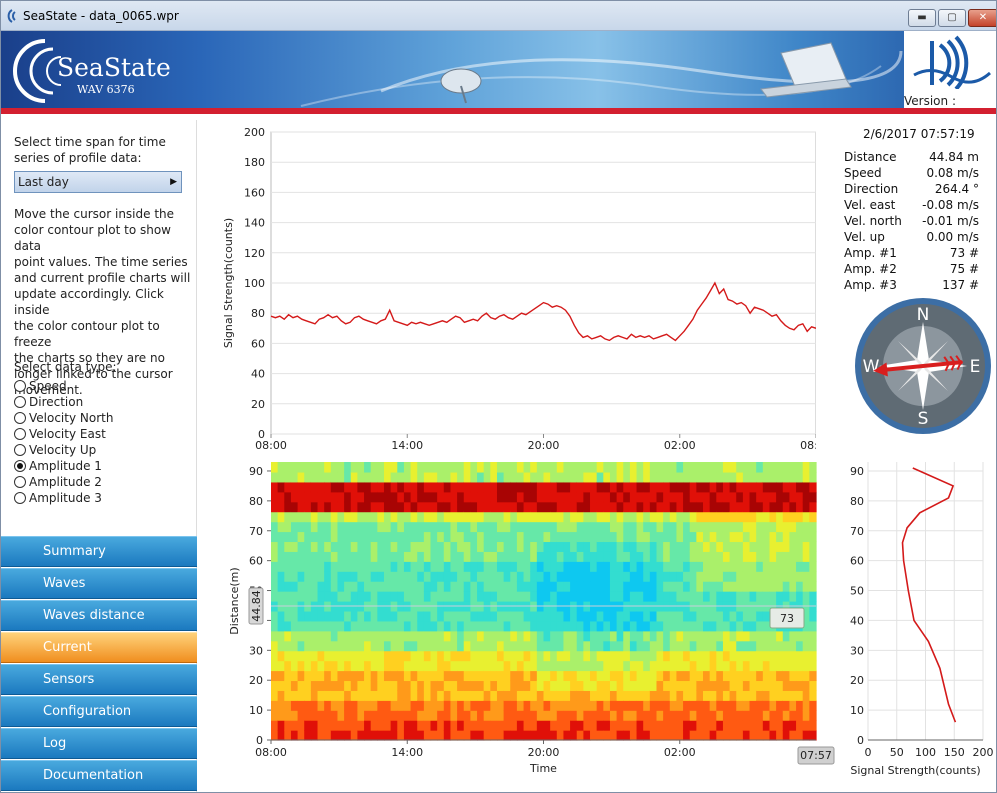  I want to click on datatype-radio: Direction, so click(48, 403).